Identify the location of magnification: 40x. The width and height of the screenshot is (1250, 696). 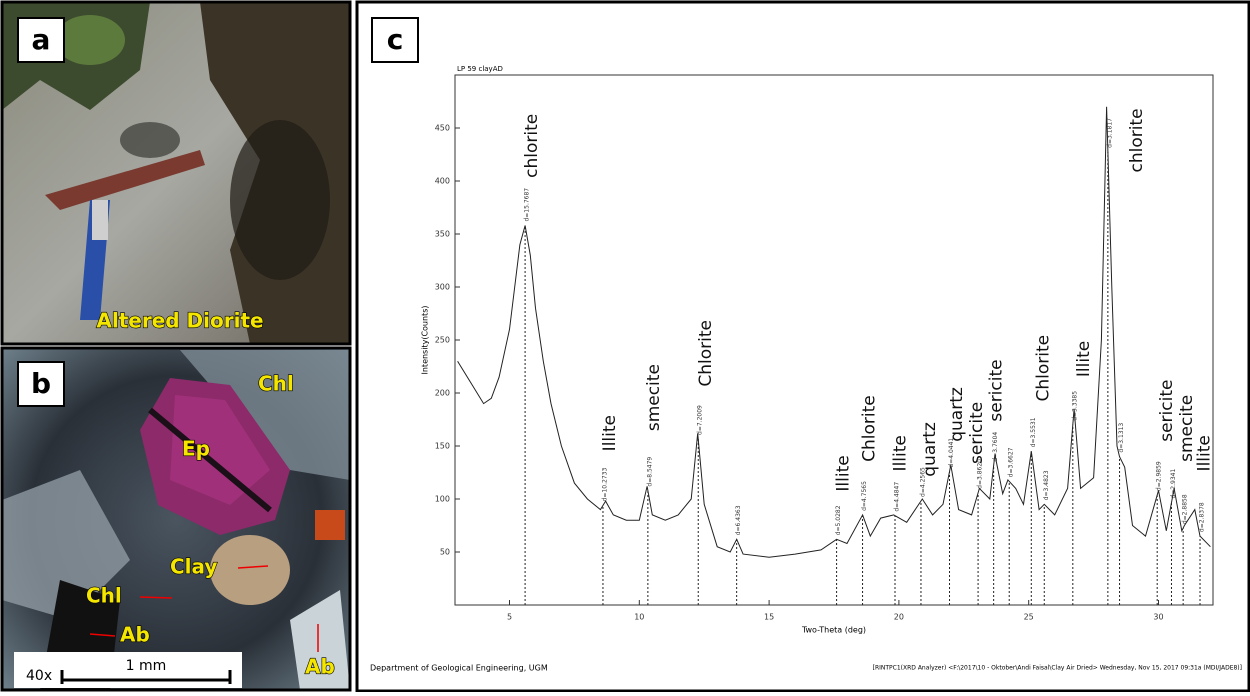
(39, 676).